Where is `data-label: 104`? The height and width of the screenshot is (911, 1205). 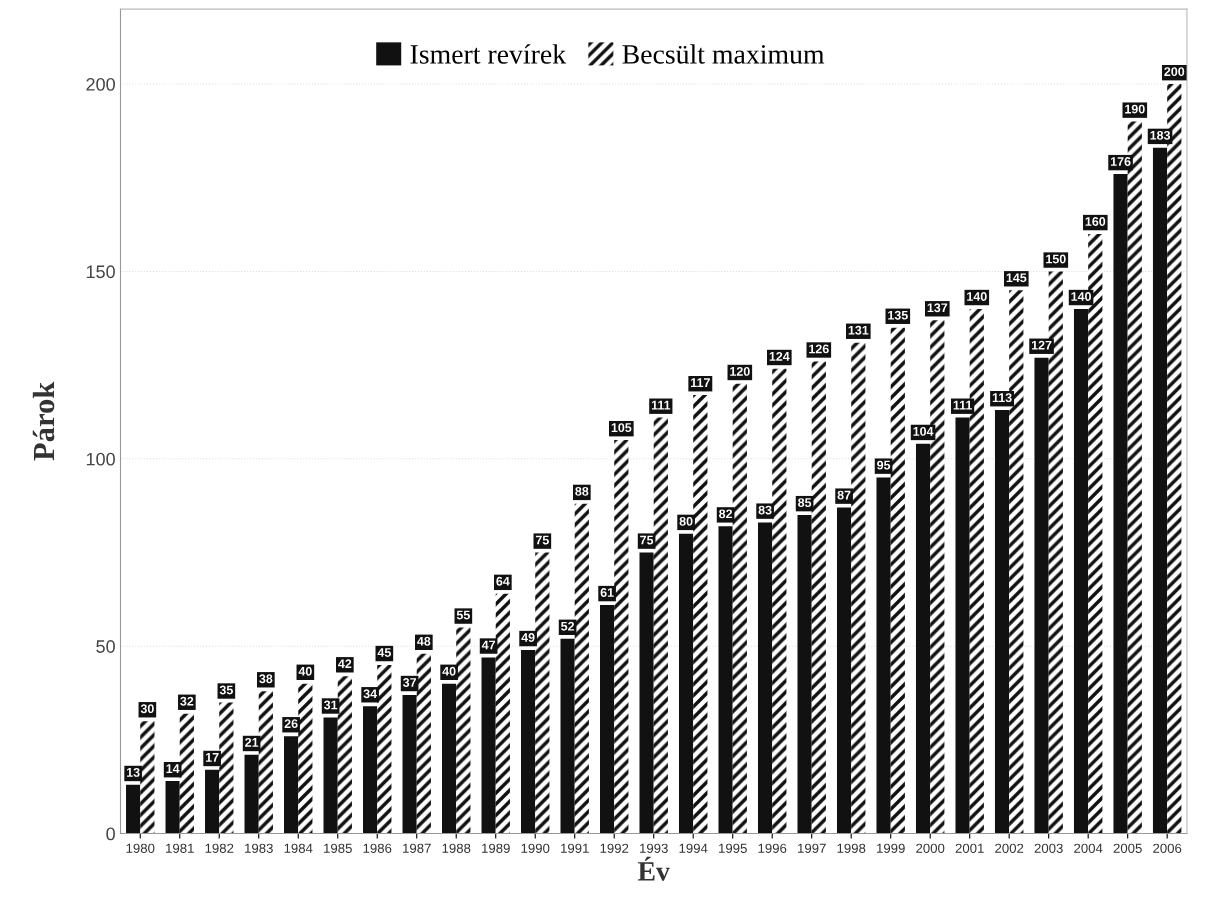 data-label: 104 is located at coordinates (923, 431).